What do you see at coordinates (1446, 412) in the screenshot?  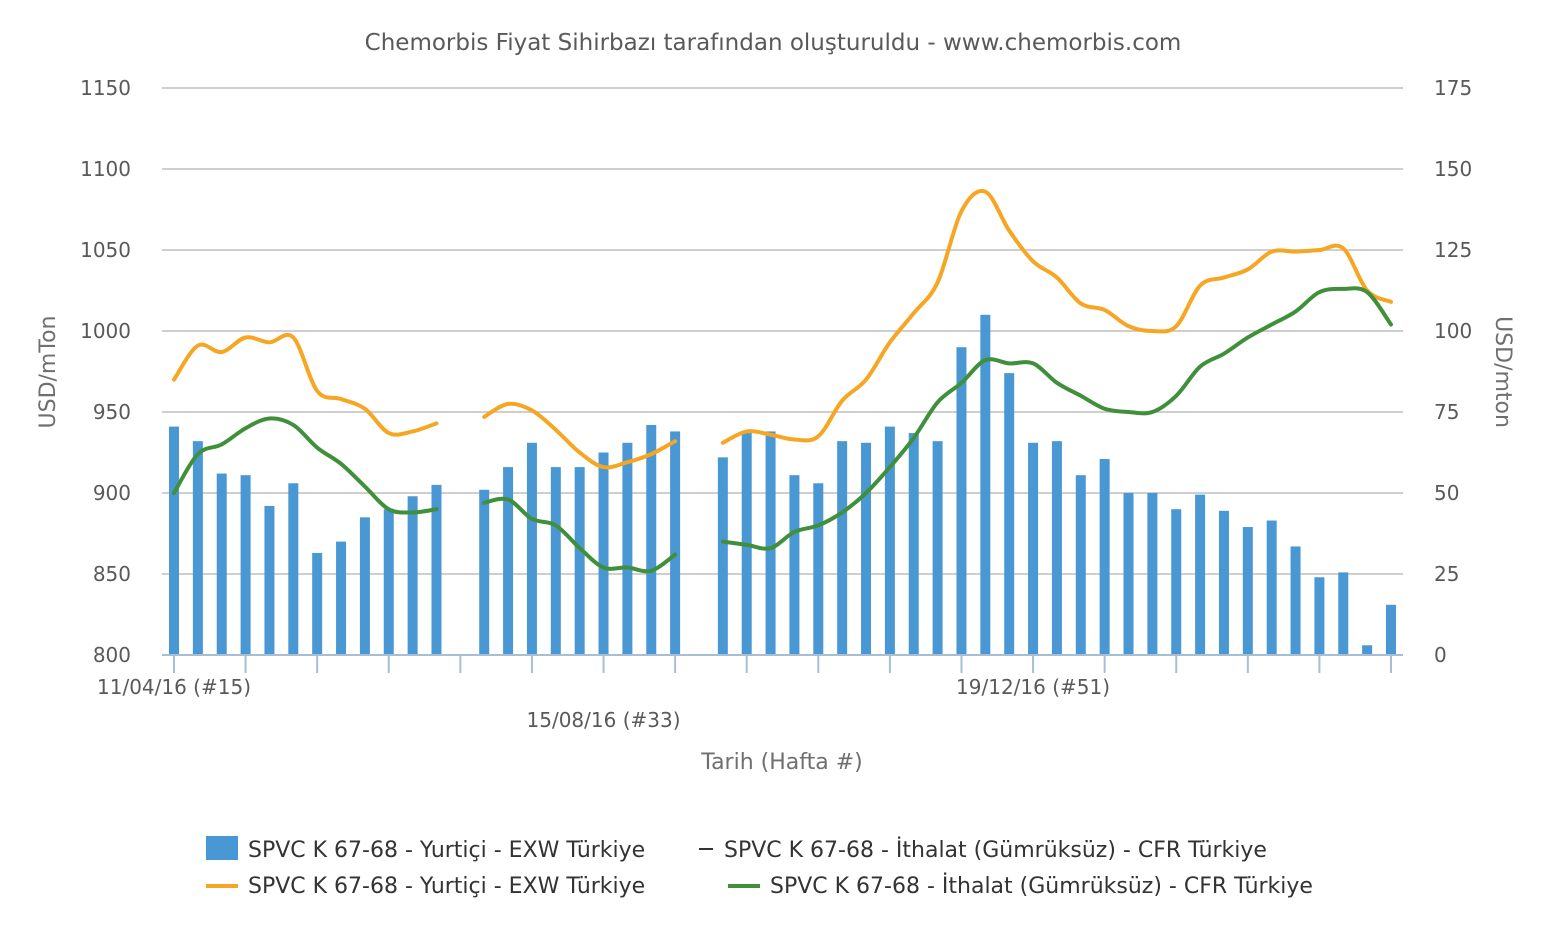 I see `y2-tick-label: 75` at bounding box center [1446, 412].